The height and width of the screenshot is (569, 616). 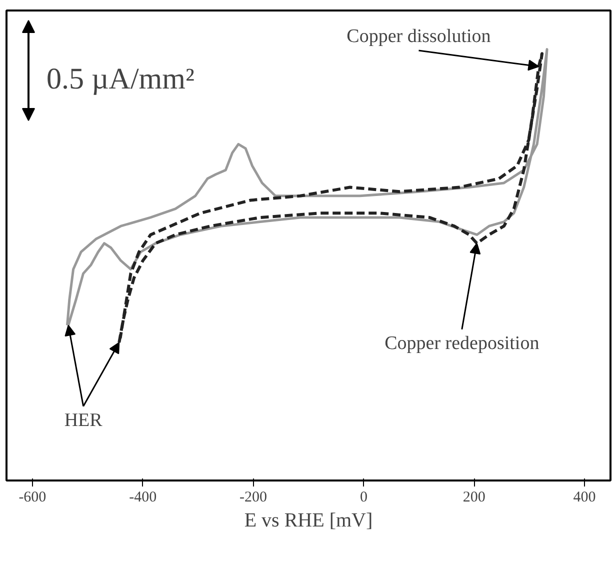 What do you see at coordinates (254, 498) in the screenshot?
I see `x-tick-label: -200` at bounding box center [254, 498].